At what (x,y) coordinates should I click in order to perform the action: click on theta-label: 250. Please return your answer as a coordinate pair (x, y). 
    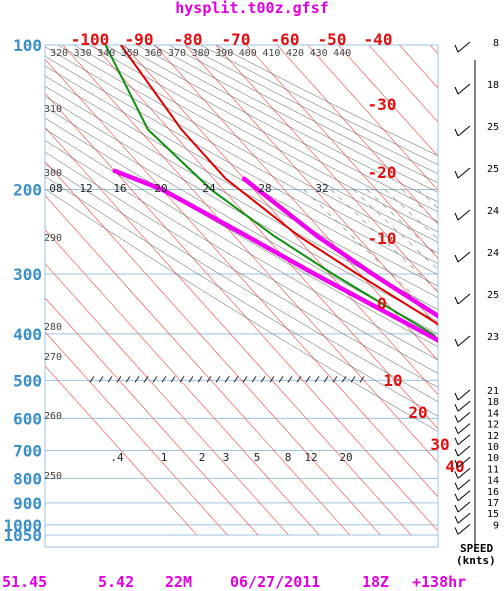
    Looking at the image, I should click on (53, 476).